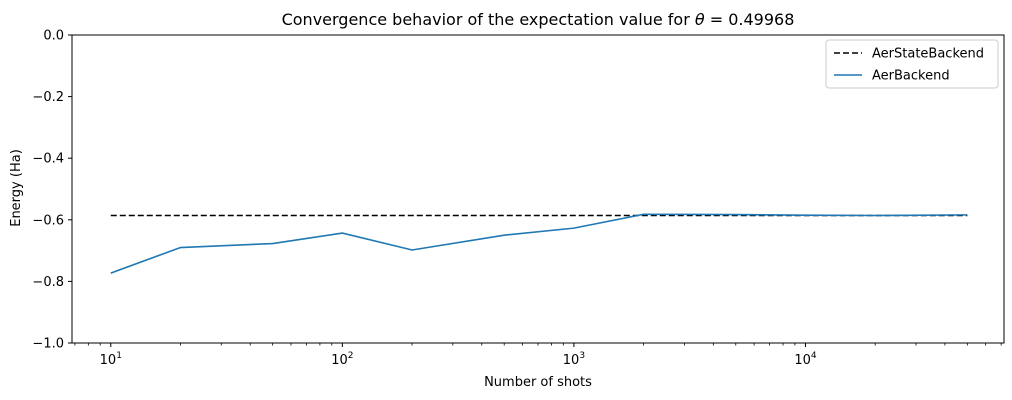 This screenshot has width=1012, height=400. What do you see at coordinates (805, 359) in the screenshot?
I see `x-tick-label: 104` at bounding box center [805, 359].